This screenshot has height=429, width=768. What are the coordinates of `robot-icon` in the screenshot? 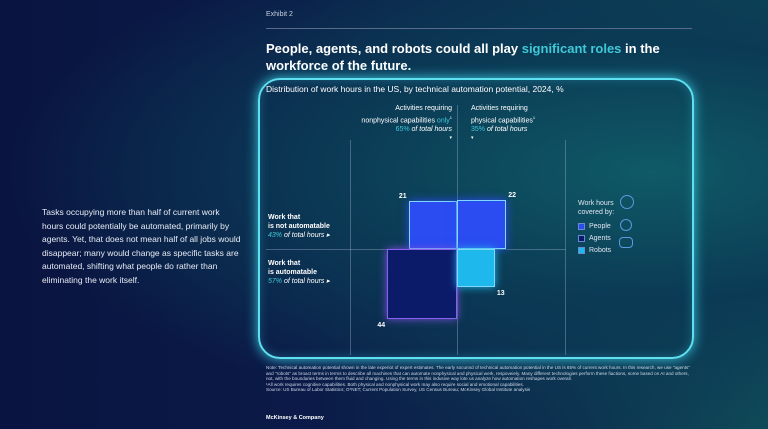 It's located at (626, 242).